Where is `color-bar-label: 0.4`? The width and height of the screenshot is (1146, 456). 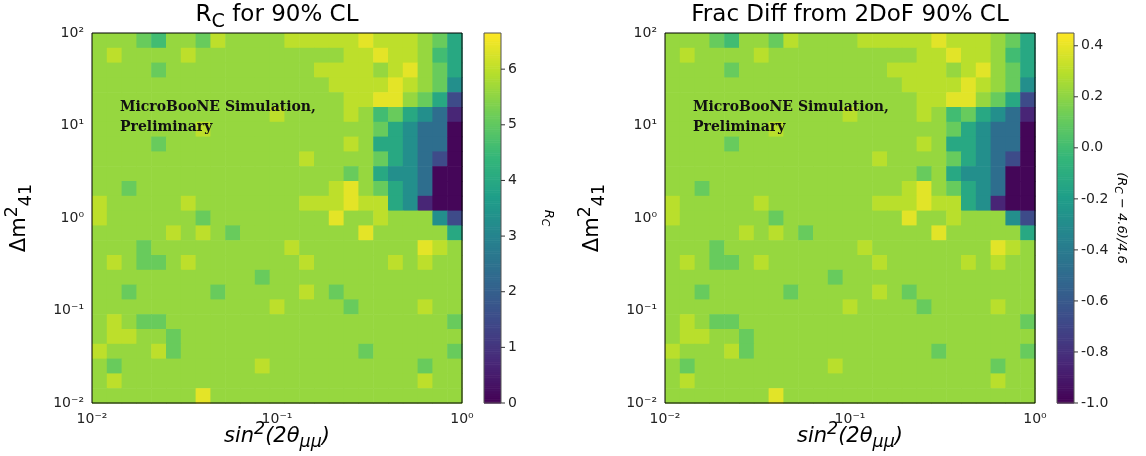 color-bar-label: 0.4 is located at coordinates (1092, 44).